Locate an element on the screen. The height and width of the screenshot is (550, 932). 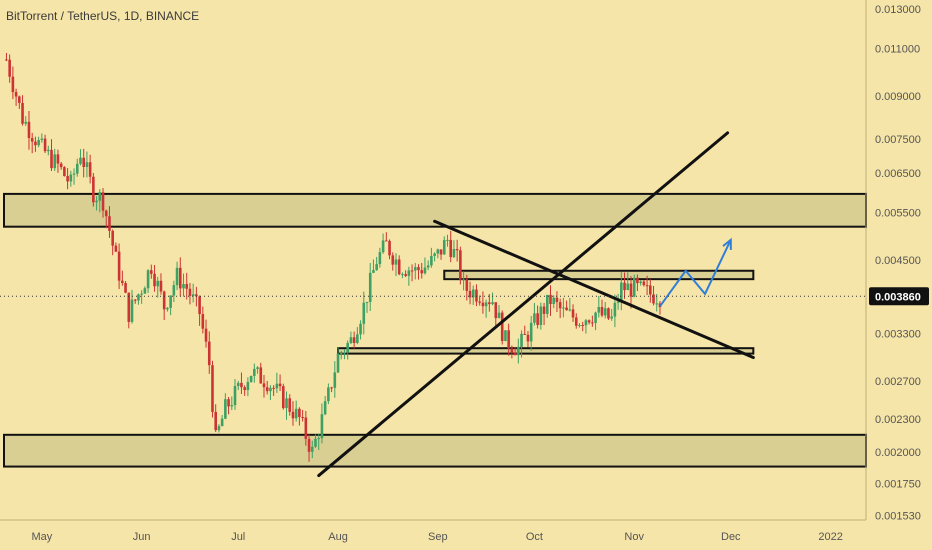
last-price-label: 0.003860 is located at coordinates (898, 297).